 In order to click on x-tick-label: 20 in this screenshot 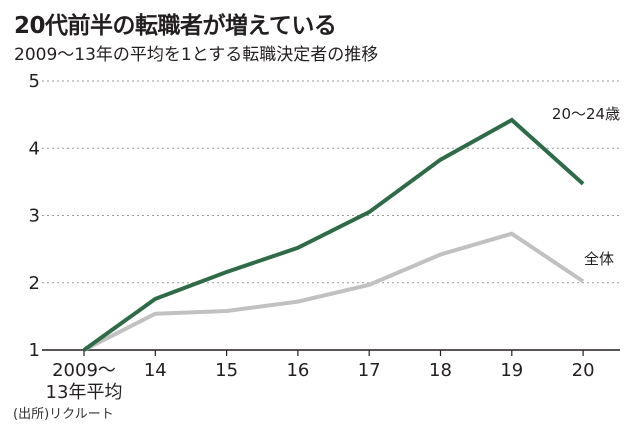, I will do `click(583, 370)`.